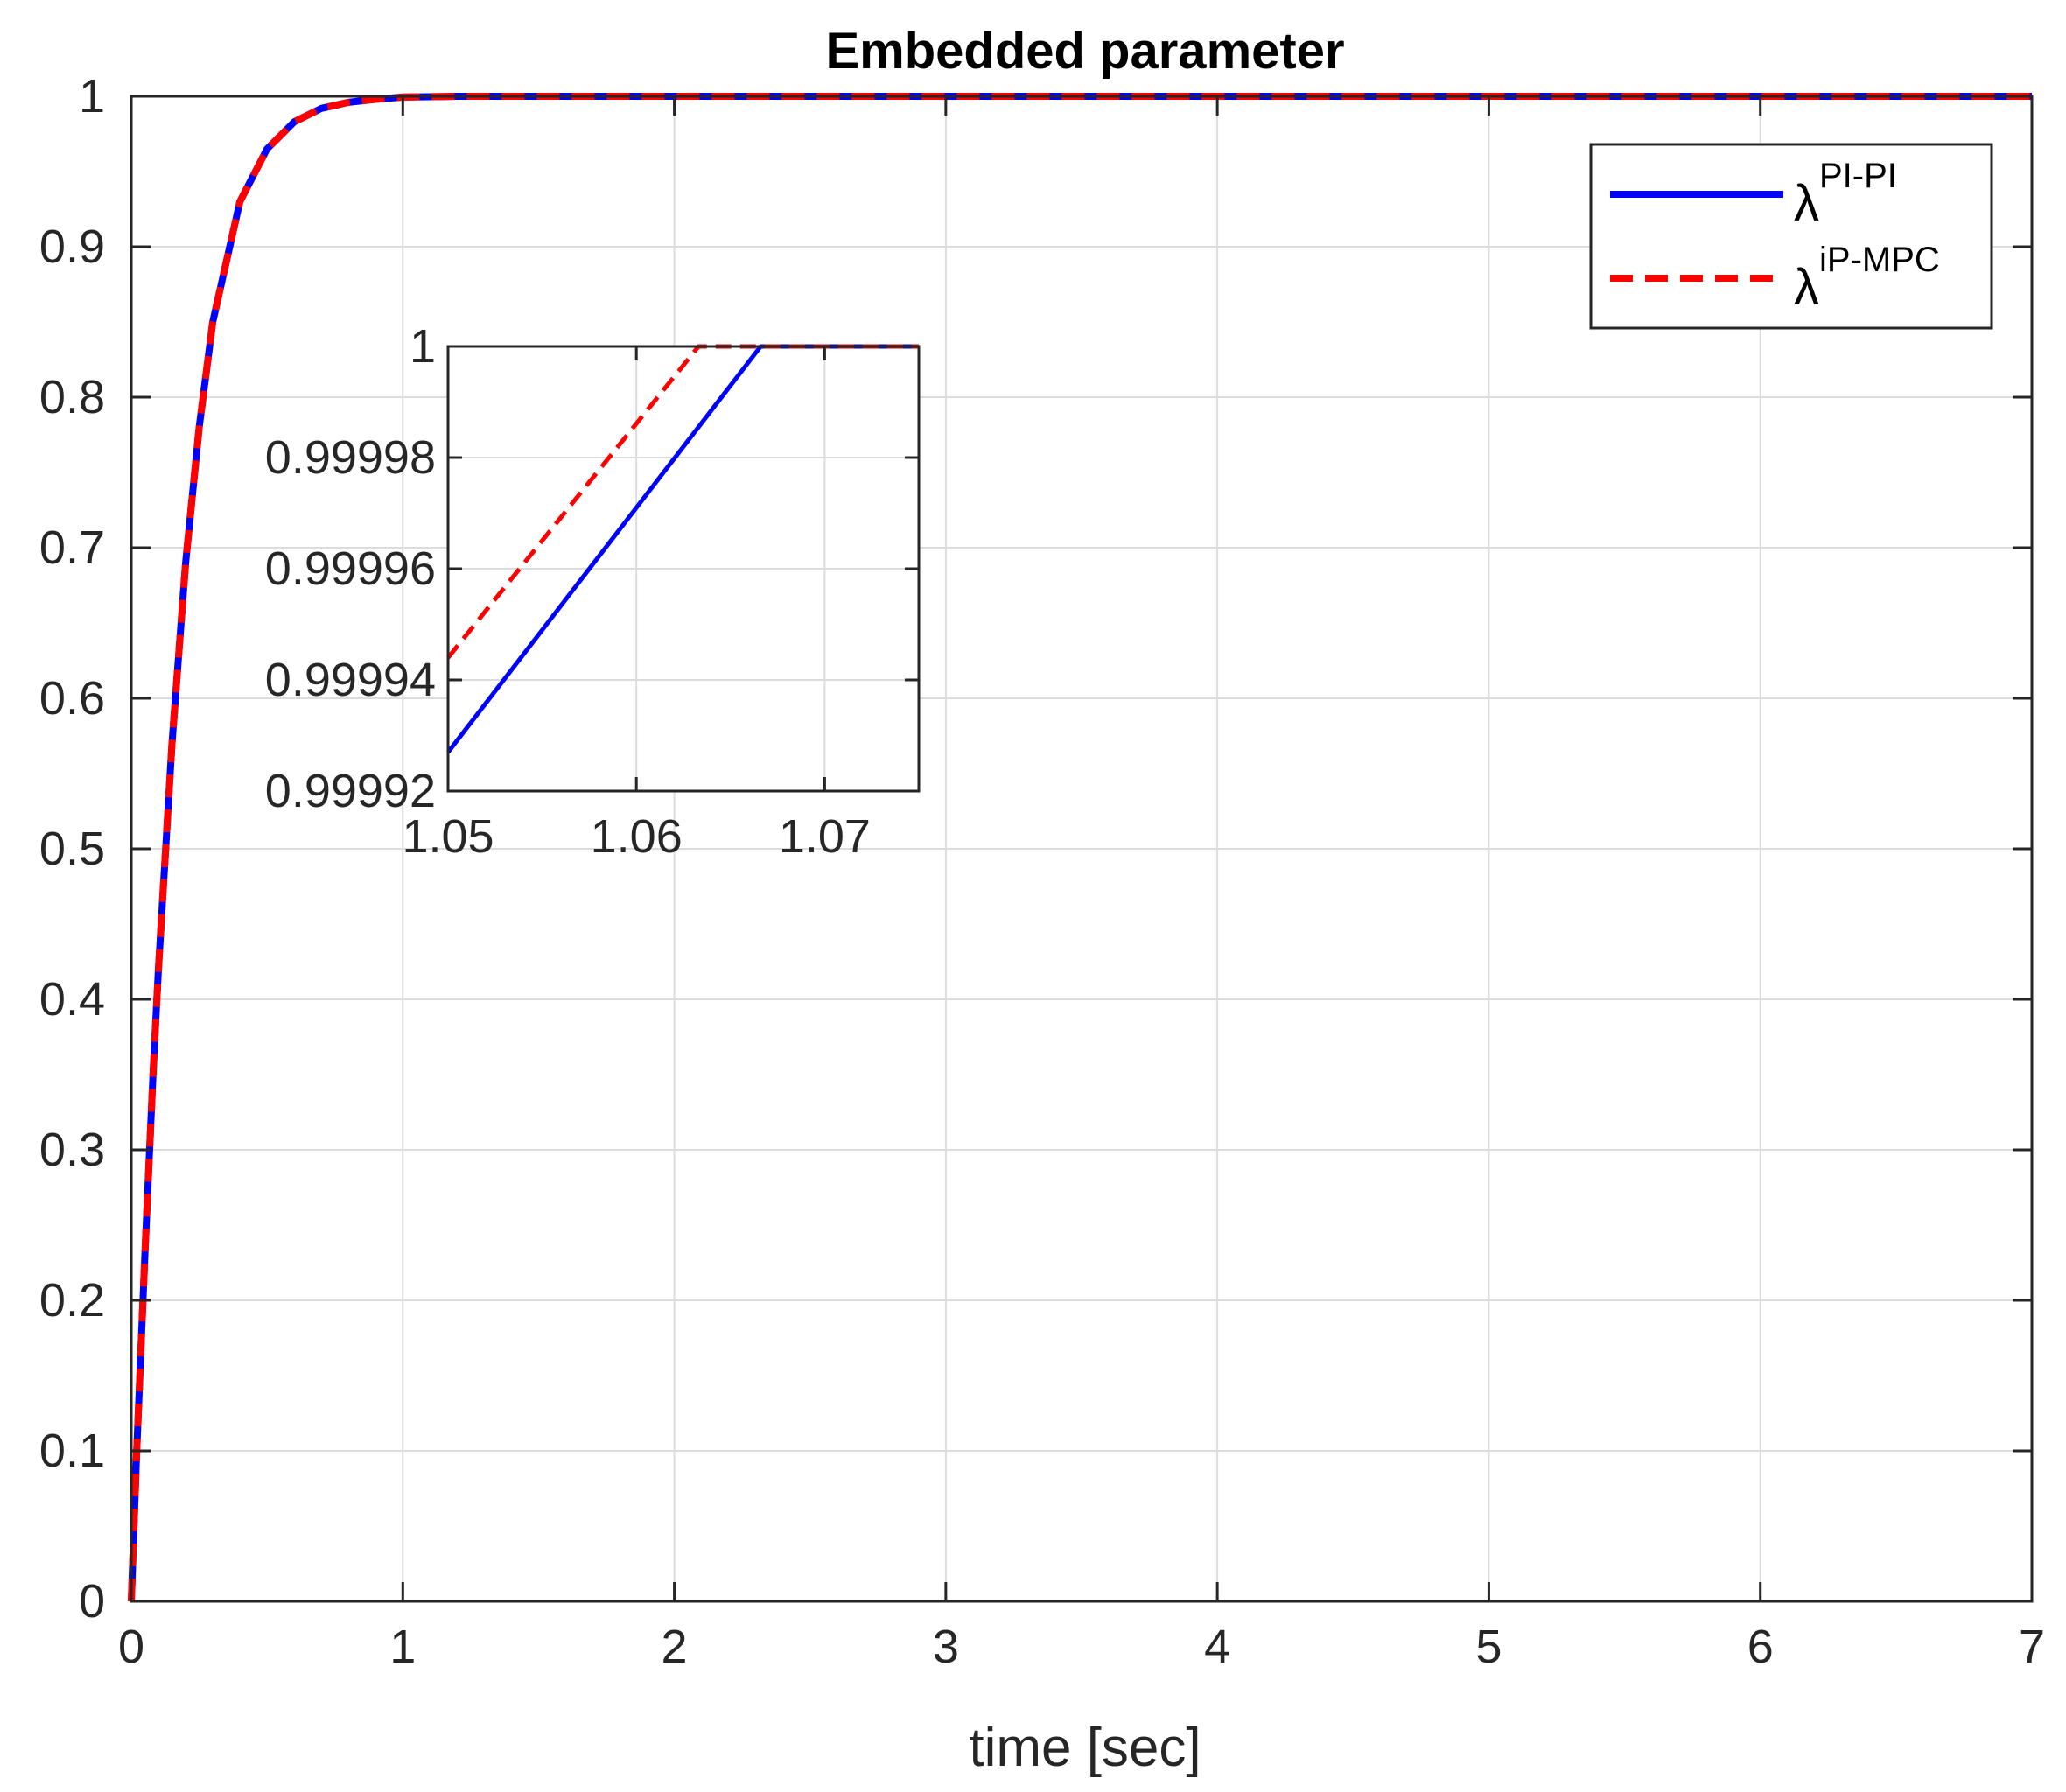 The image size is (2066, 1792). Describe the element at coordinates (423, 346) in the screenshot. I see `inset-y-tick-label: 1` at that location.